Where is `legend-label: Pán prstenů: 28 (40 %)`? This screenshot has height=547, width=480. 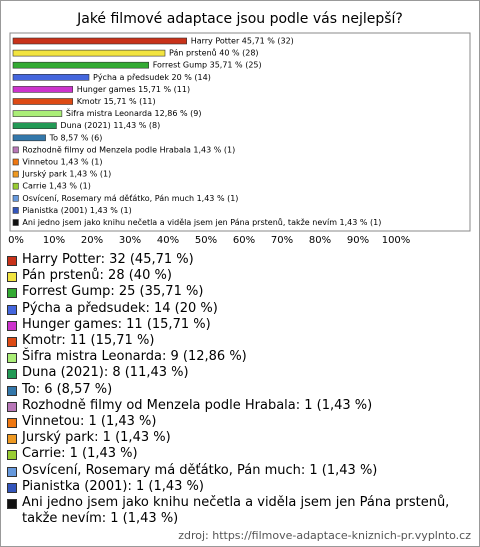 legend-label: Pán prstenů: 28 (40 %) is located at coordinates (97, 276).